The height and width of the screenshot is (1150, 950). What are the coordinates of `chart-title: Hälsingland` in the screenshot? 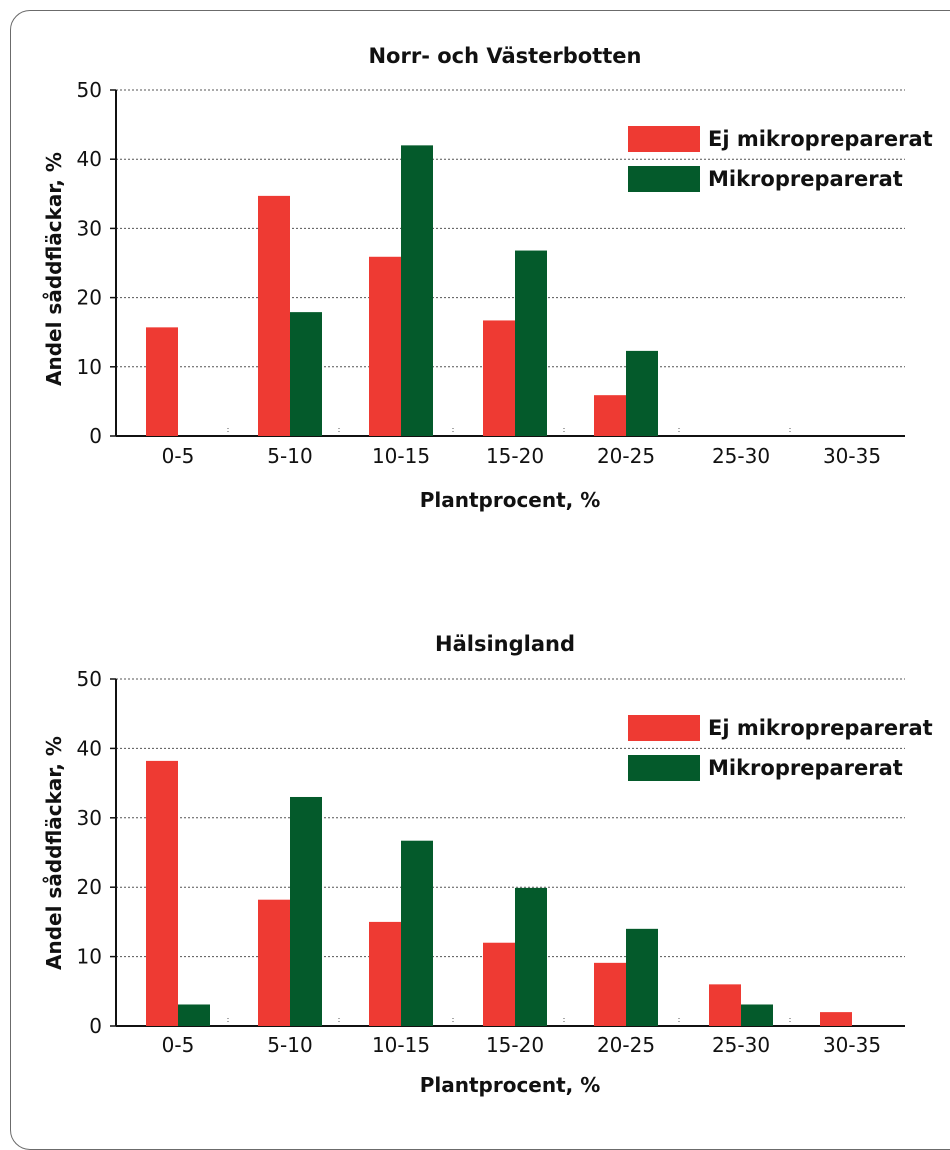 It's located at (505, 644).